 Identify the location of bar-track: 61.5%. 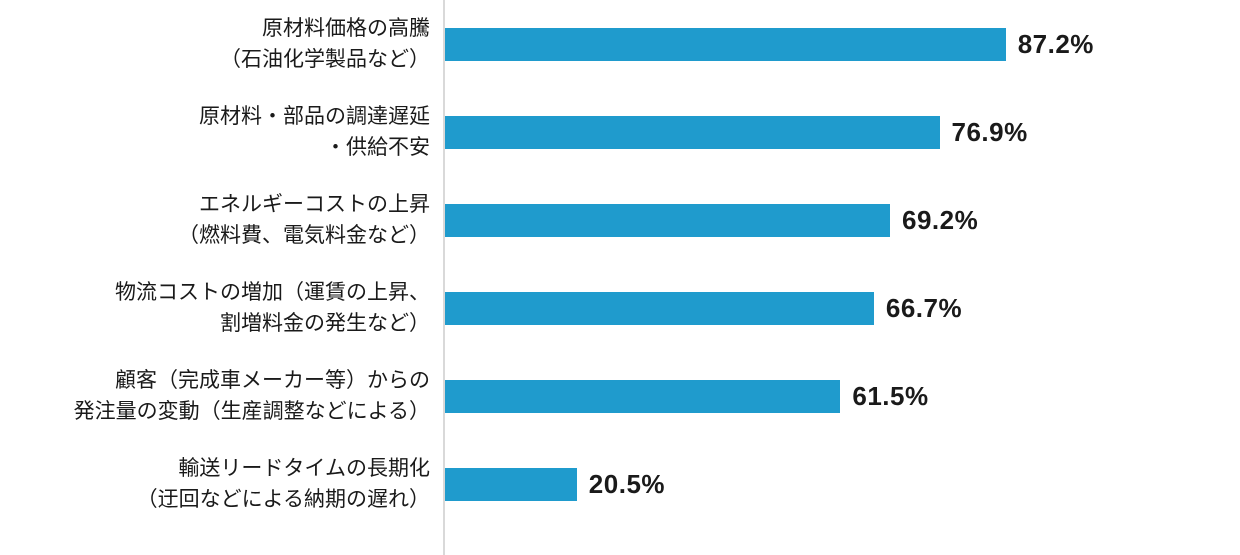
(841, 396).